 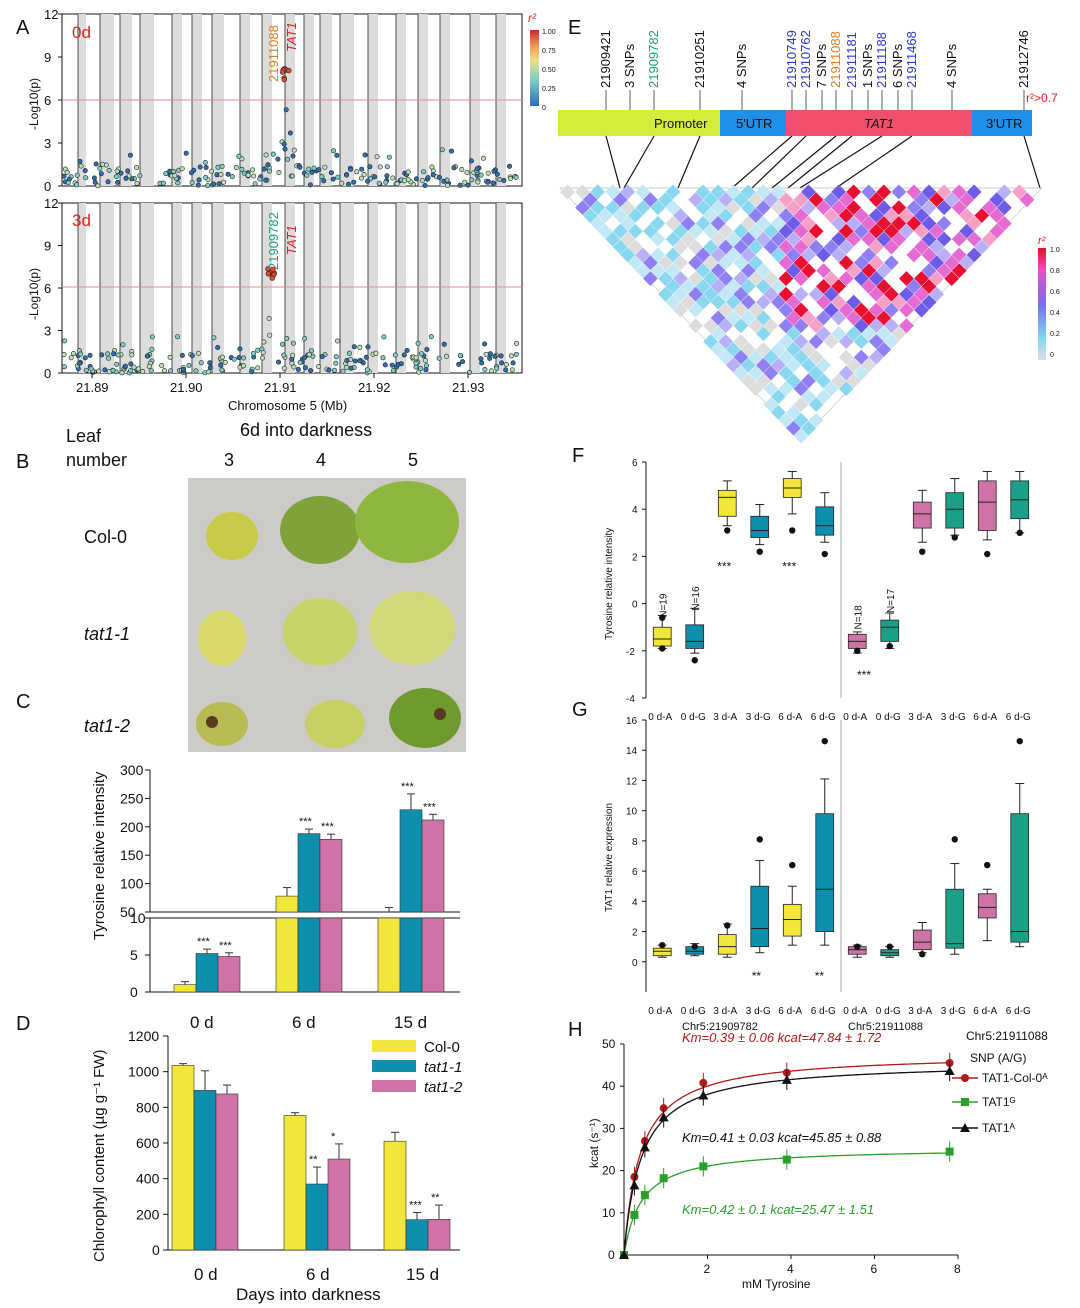 I want to click on significance-label: **, so click(x=757, y=976).